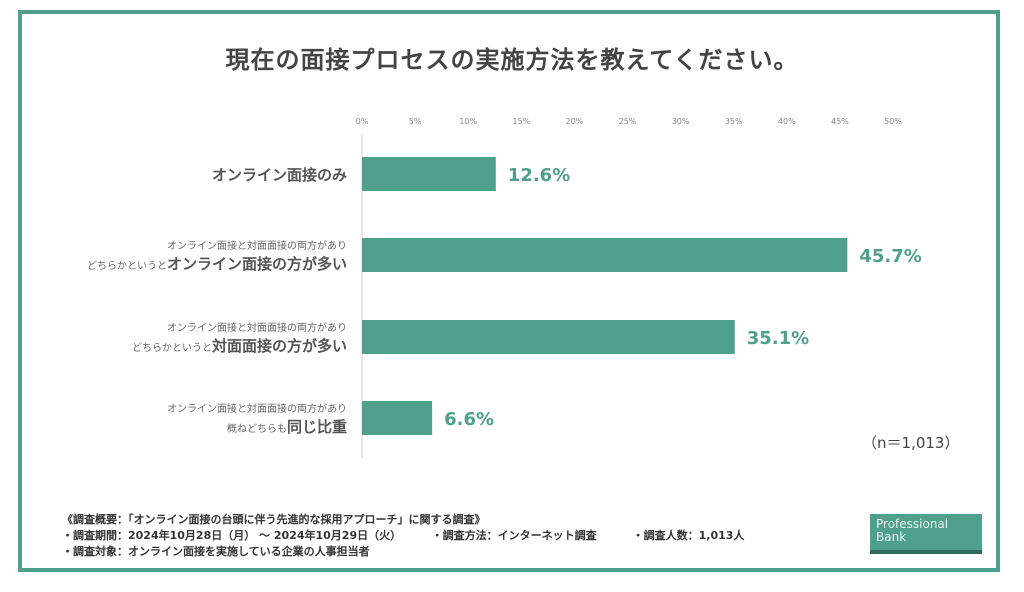 Image resolution: width=1024 pixels, height=592 pixels. I want to click on x-tick-label: 45%, so click(840, 121).